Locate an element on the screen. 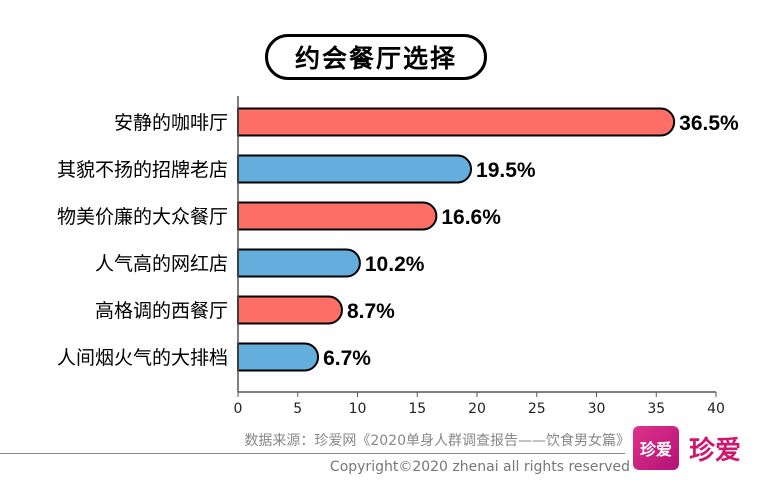 This screenshot has width=763, height=492. value-label: 16.6% is located at coordinates (471, 217).